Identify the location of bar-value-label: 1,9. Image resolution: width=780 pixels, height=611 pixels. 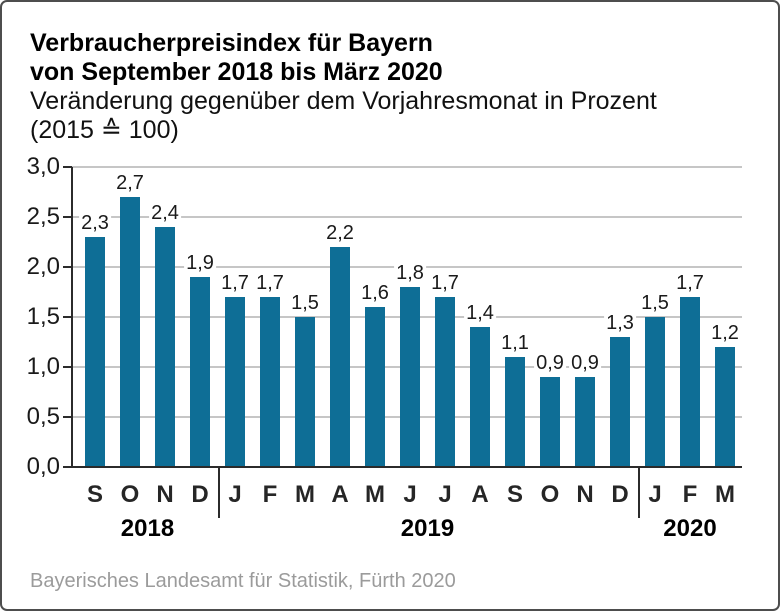
(200, 263).